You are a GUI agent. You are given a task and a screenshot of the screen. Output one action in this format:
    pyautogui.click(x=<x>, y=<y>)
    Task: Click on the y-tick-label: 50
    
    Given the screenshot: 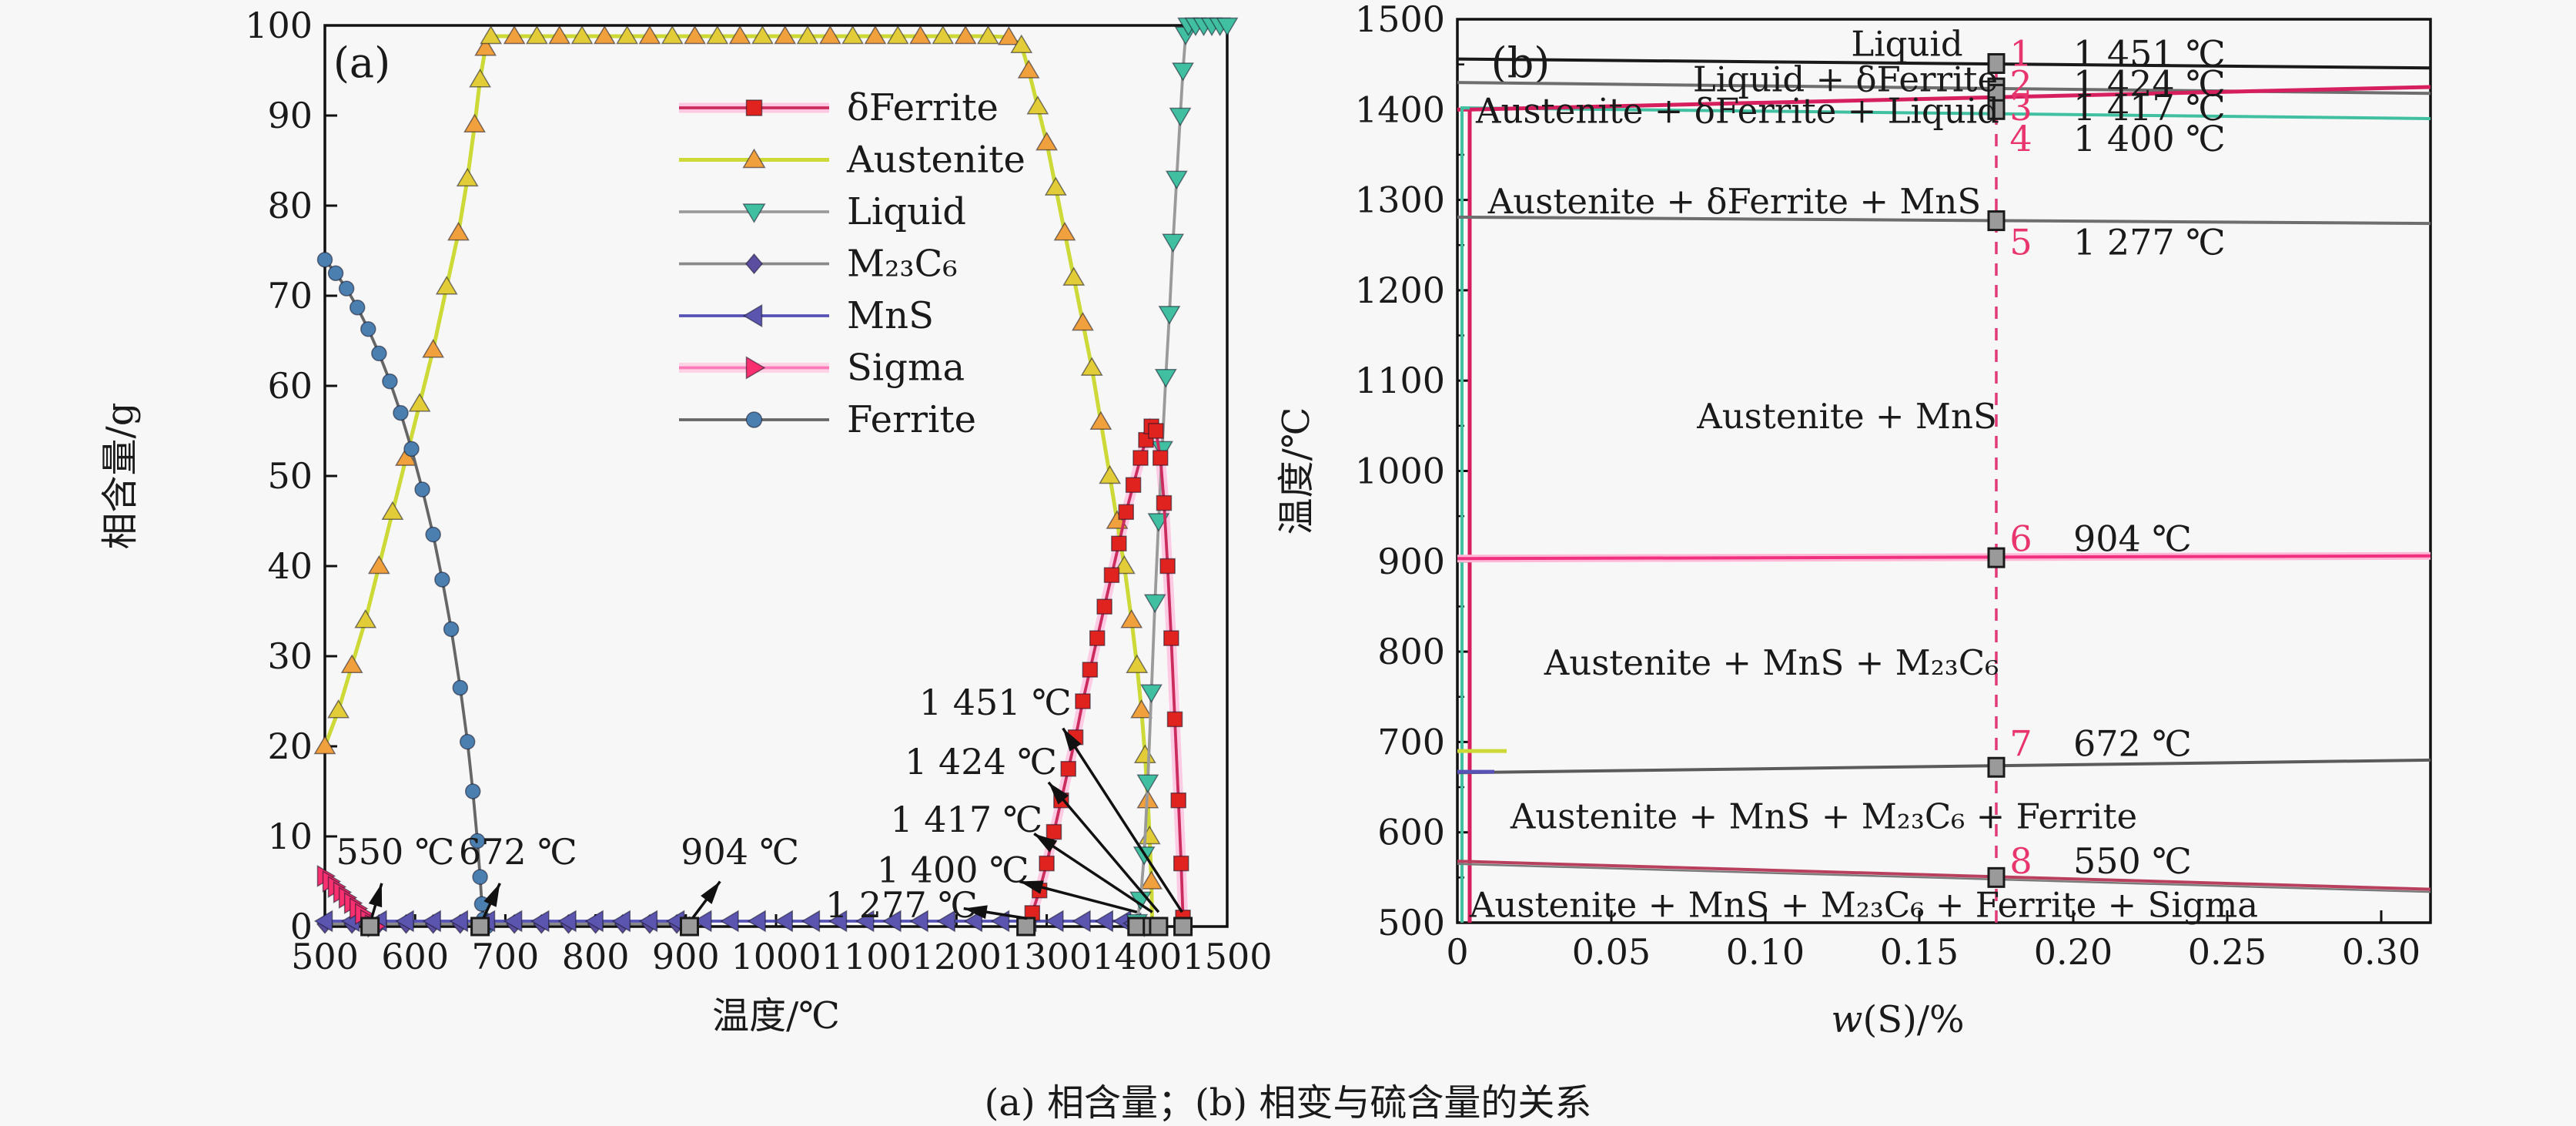 What is the action you would take?
    pyautogui.click(x=290, y=476)
    